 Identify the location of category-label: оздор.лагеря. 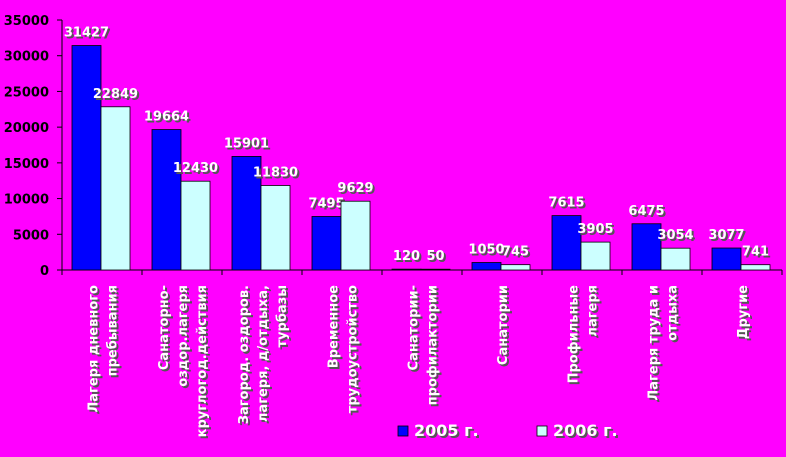
(183, 336).